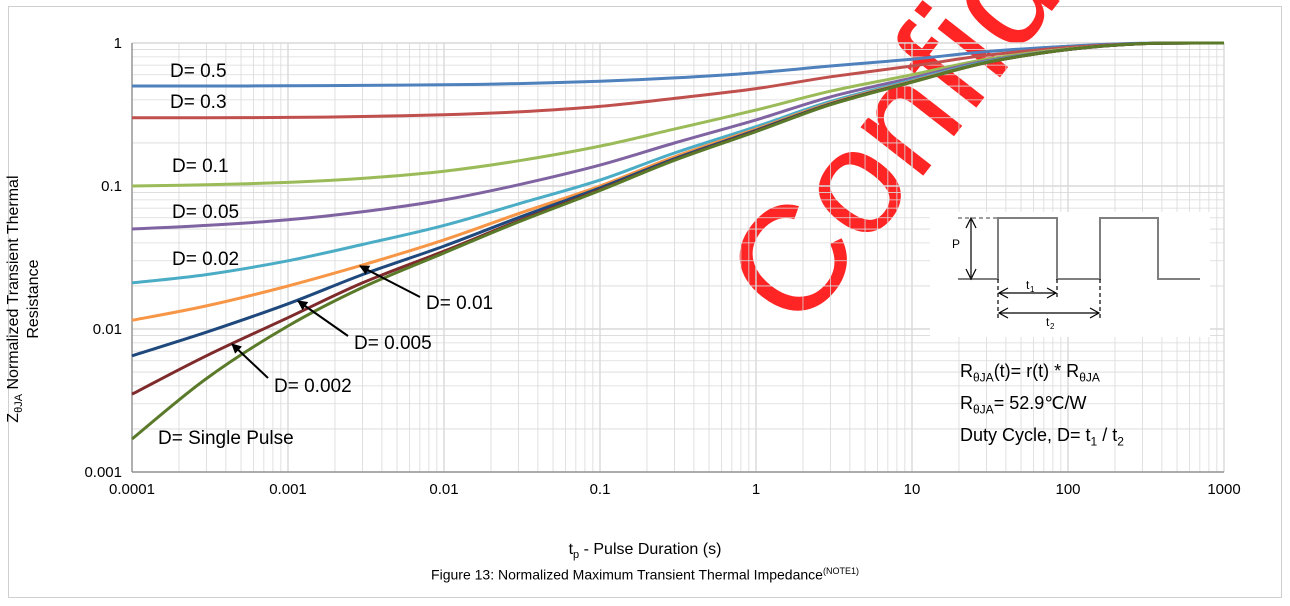 Image resolution: width=1290 pixels, height=606 pixels. What do you see at coordinates (756, 489) in the screenshot?
I see `x-tick-label: 1` at bounding box center [756, 489].